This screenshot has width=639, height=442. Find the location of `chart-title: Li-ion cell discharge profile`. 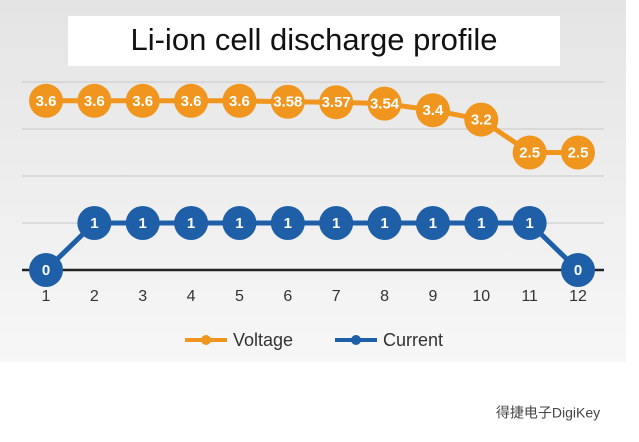

chart-title: Li-ion cell discharge profile is located at coordinates (313, 39).